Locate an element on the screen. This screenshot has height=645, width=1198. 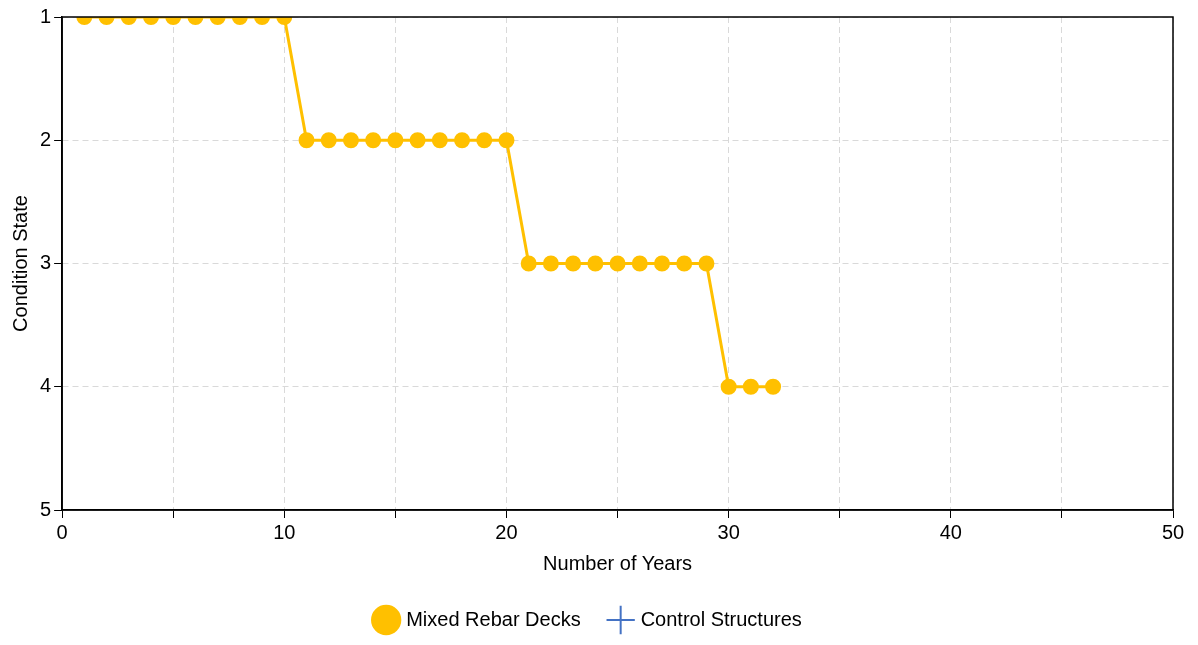
x-tick-label: 40 is located at coordinates (950, 531).